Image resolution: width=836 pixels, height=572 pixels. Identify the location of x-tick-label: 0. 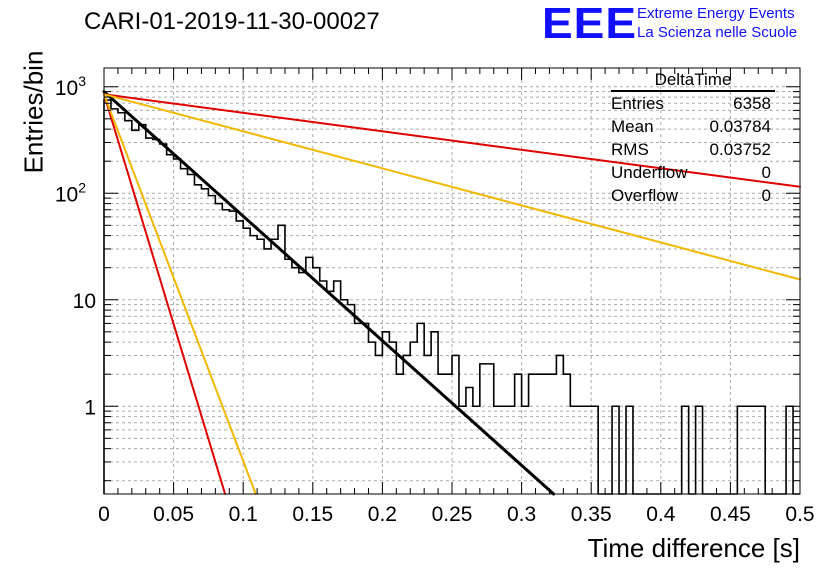
(104, 514).